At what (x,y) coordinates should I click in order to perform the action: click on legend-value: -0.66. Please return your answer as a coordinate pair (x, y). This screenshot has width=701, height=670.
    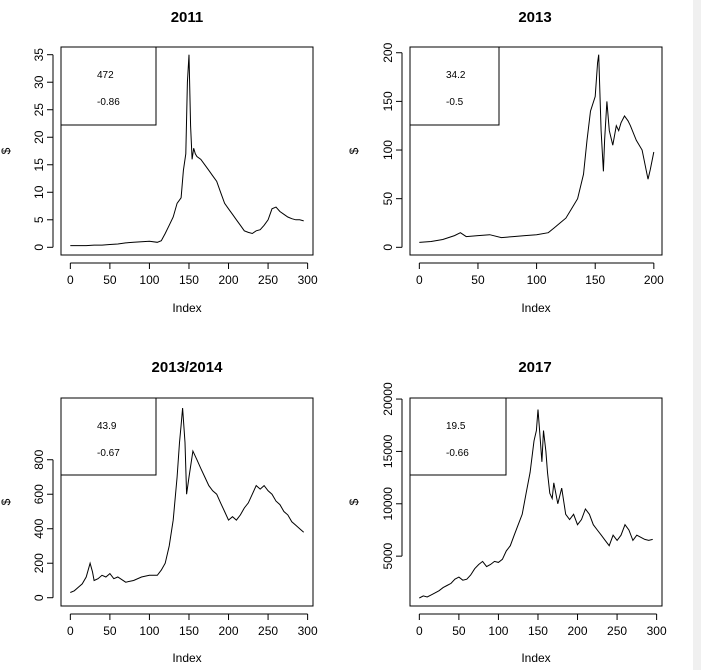
    Looking at the image, I should click on (457, 453).